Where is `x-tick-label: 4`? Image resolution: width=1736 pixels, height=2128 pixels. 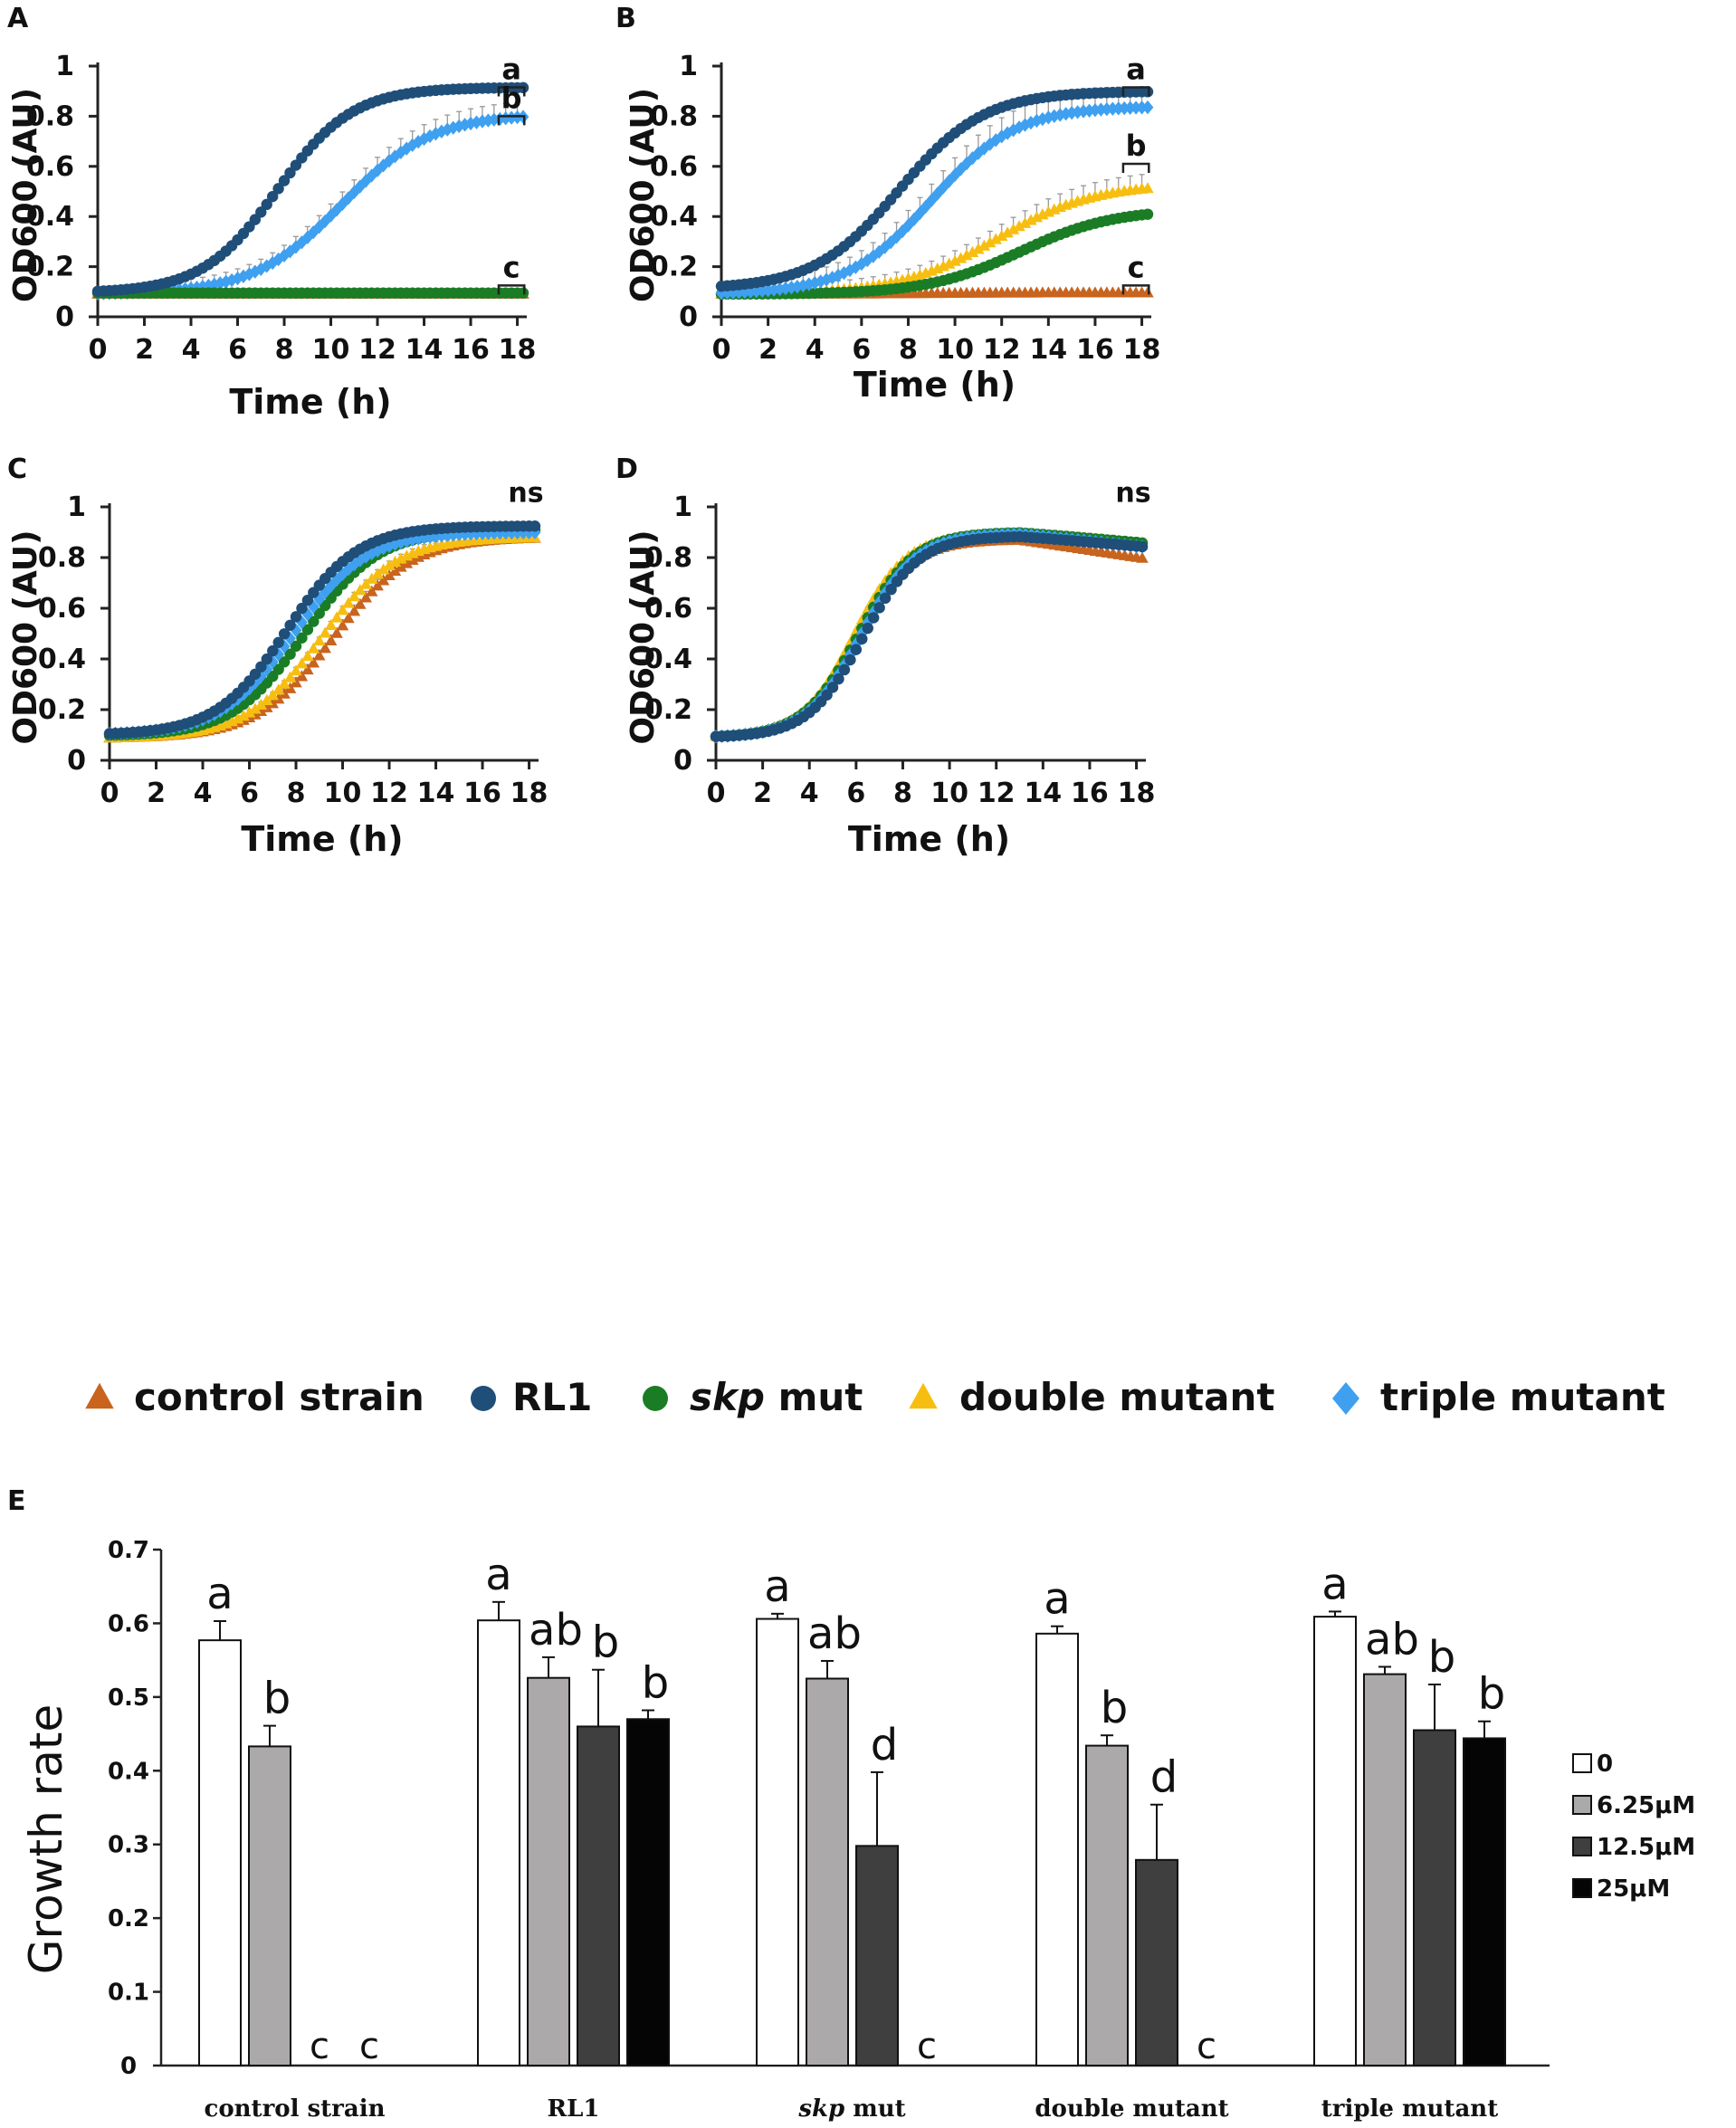
x-tick-label: 4 is located at coordinates (809, 793).